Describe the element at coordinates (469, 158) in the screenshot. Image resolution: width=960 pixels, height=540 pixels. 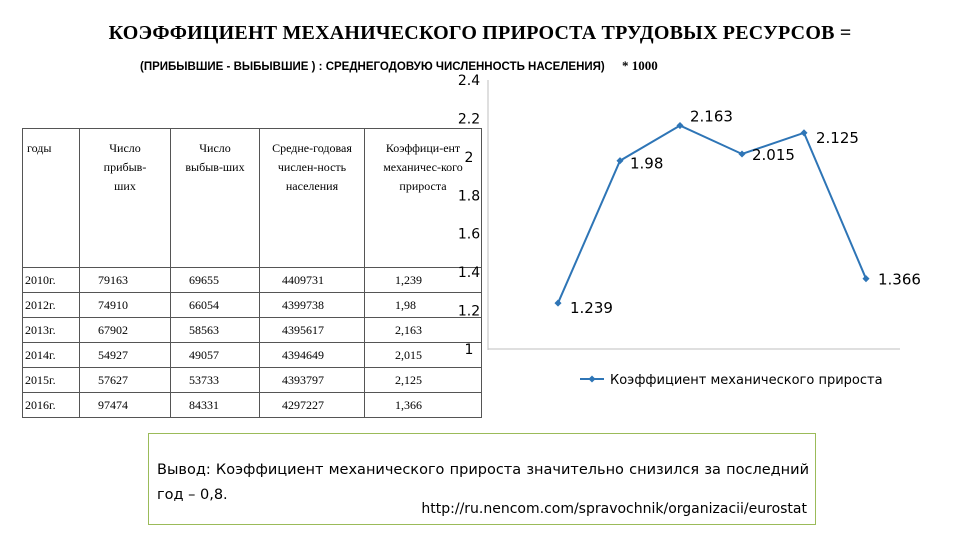
I see `y-tick-label: 2` at that location.